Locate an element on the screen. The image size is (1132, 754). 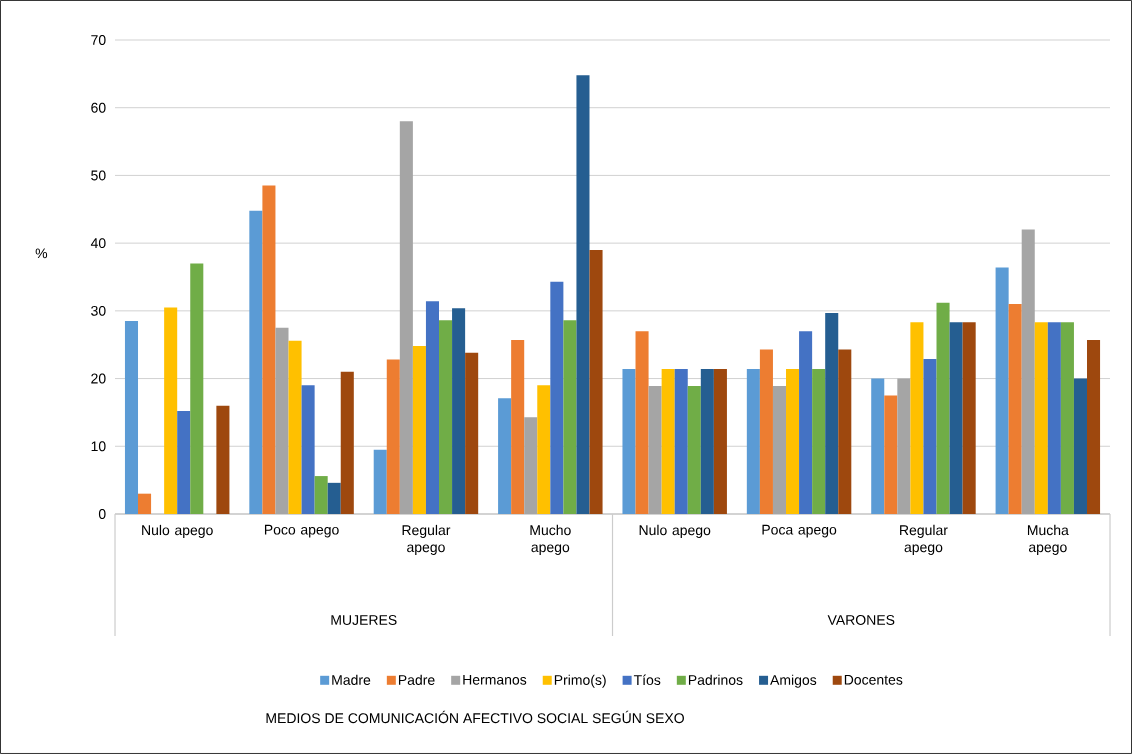
x-tick-label: Mucha apego is located at coordinates (1048, 539).